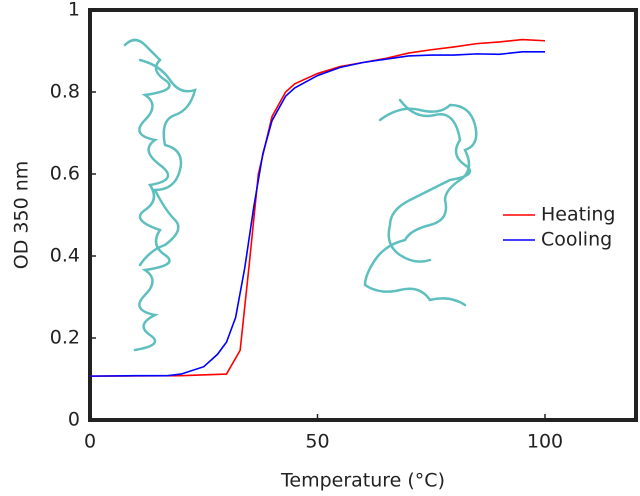  Describe the element at coordinates (90, 442) in the screenshot. I see `x-tick-label: 0` at that location.